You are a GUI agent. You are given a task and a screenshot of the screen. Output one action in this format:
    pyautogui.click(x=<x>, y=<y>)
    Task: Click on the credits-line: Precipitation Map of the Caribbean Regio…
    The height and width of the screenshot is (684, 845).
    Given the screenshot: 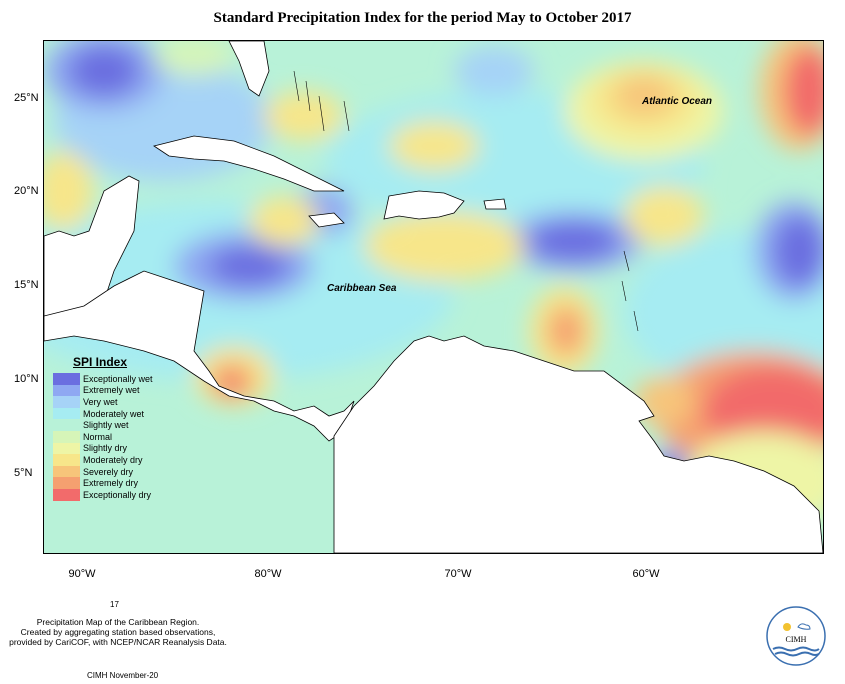 What is the action you would take?
    pyautogui.click(x=118, y=622)
    